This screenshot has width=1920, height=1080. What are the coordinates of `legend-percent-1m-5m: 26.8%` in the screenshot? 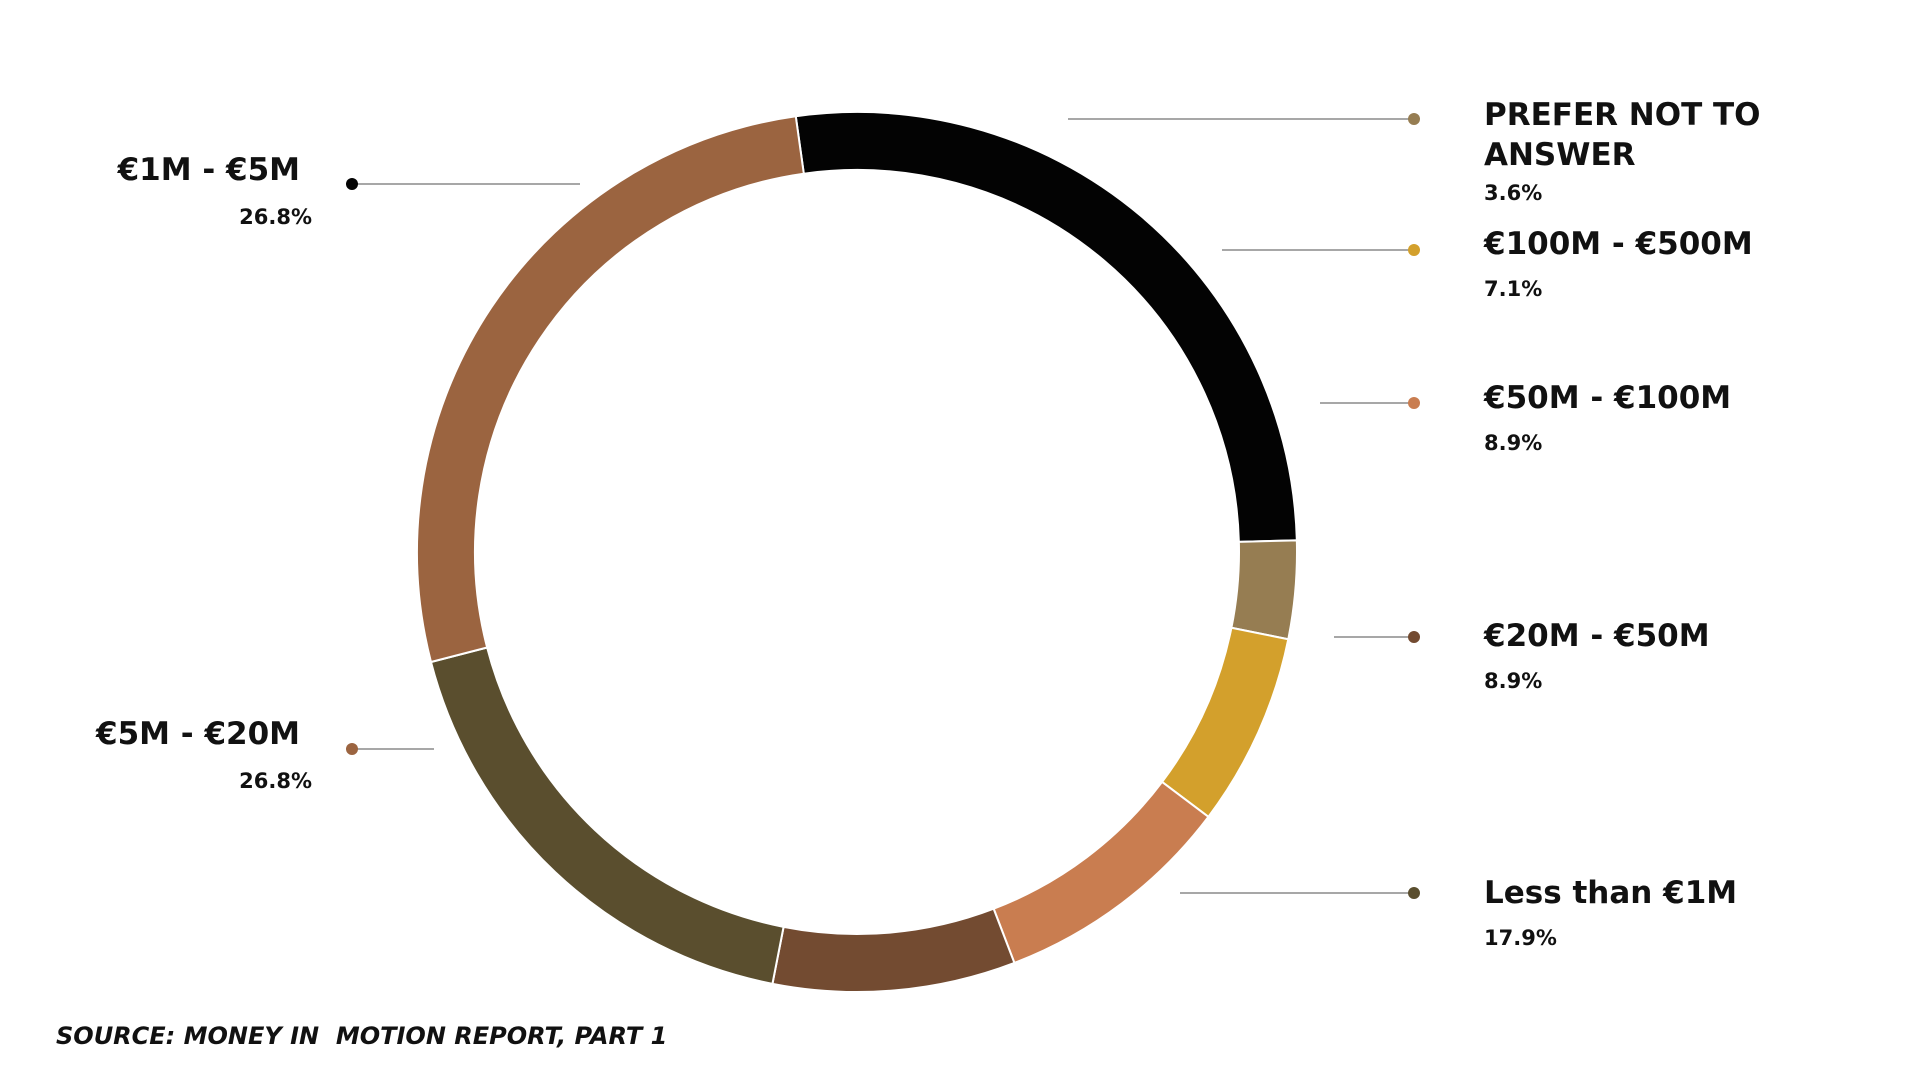 It's located at (275, 217).